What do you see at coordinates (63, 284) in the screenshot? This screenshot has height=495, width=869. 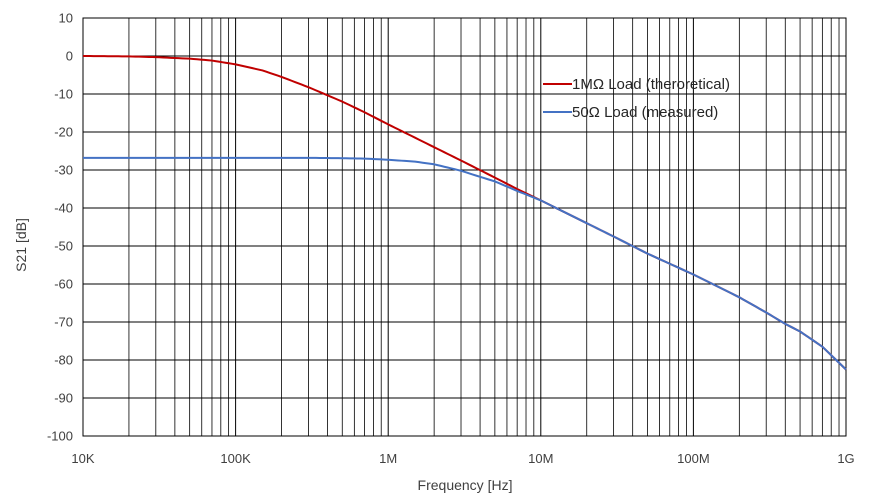 I see `y-tick-label: -60` at bounding box center [63, 284].